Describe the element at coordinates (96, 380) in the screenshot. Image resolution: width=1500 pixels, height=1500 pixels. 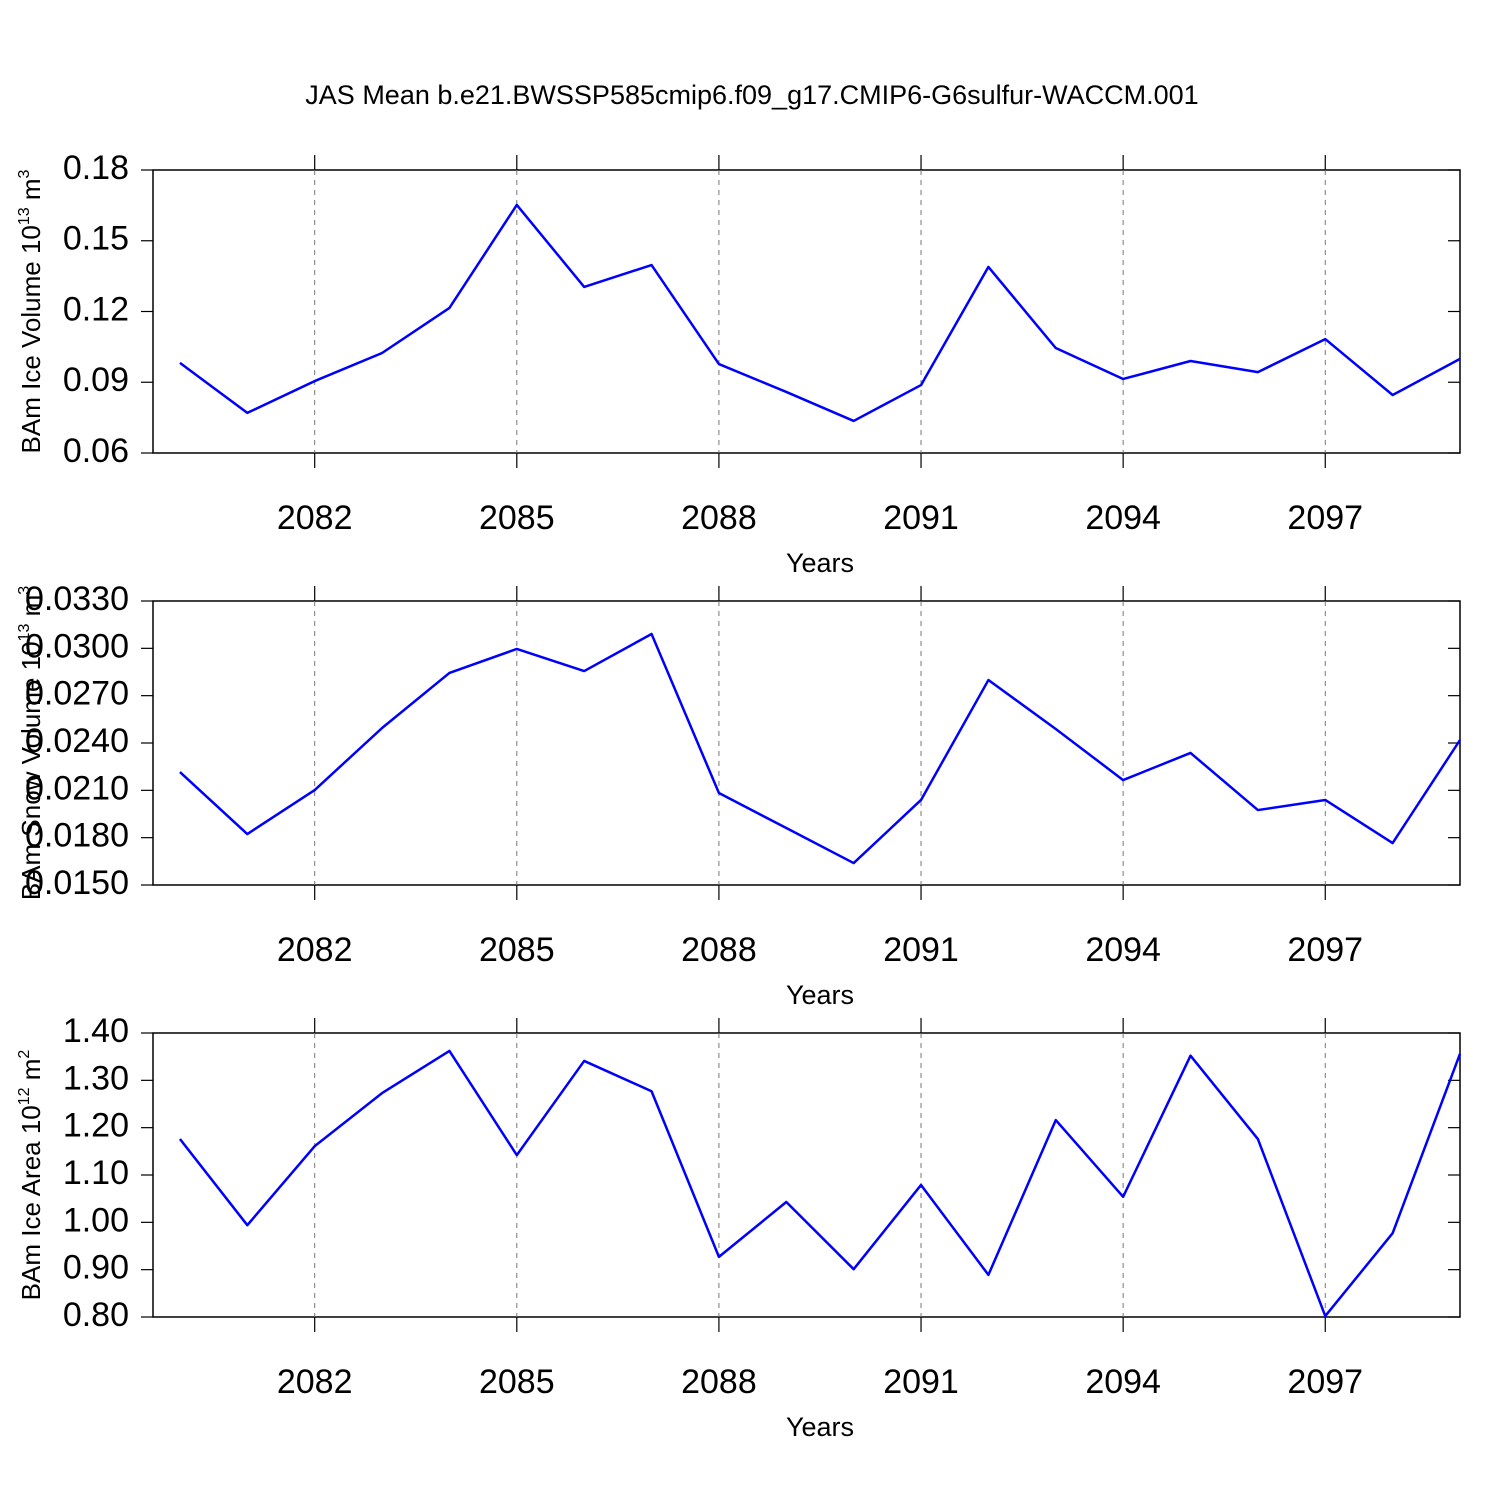
I see `y-tick-label: 0.09` at that location.